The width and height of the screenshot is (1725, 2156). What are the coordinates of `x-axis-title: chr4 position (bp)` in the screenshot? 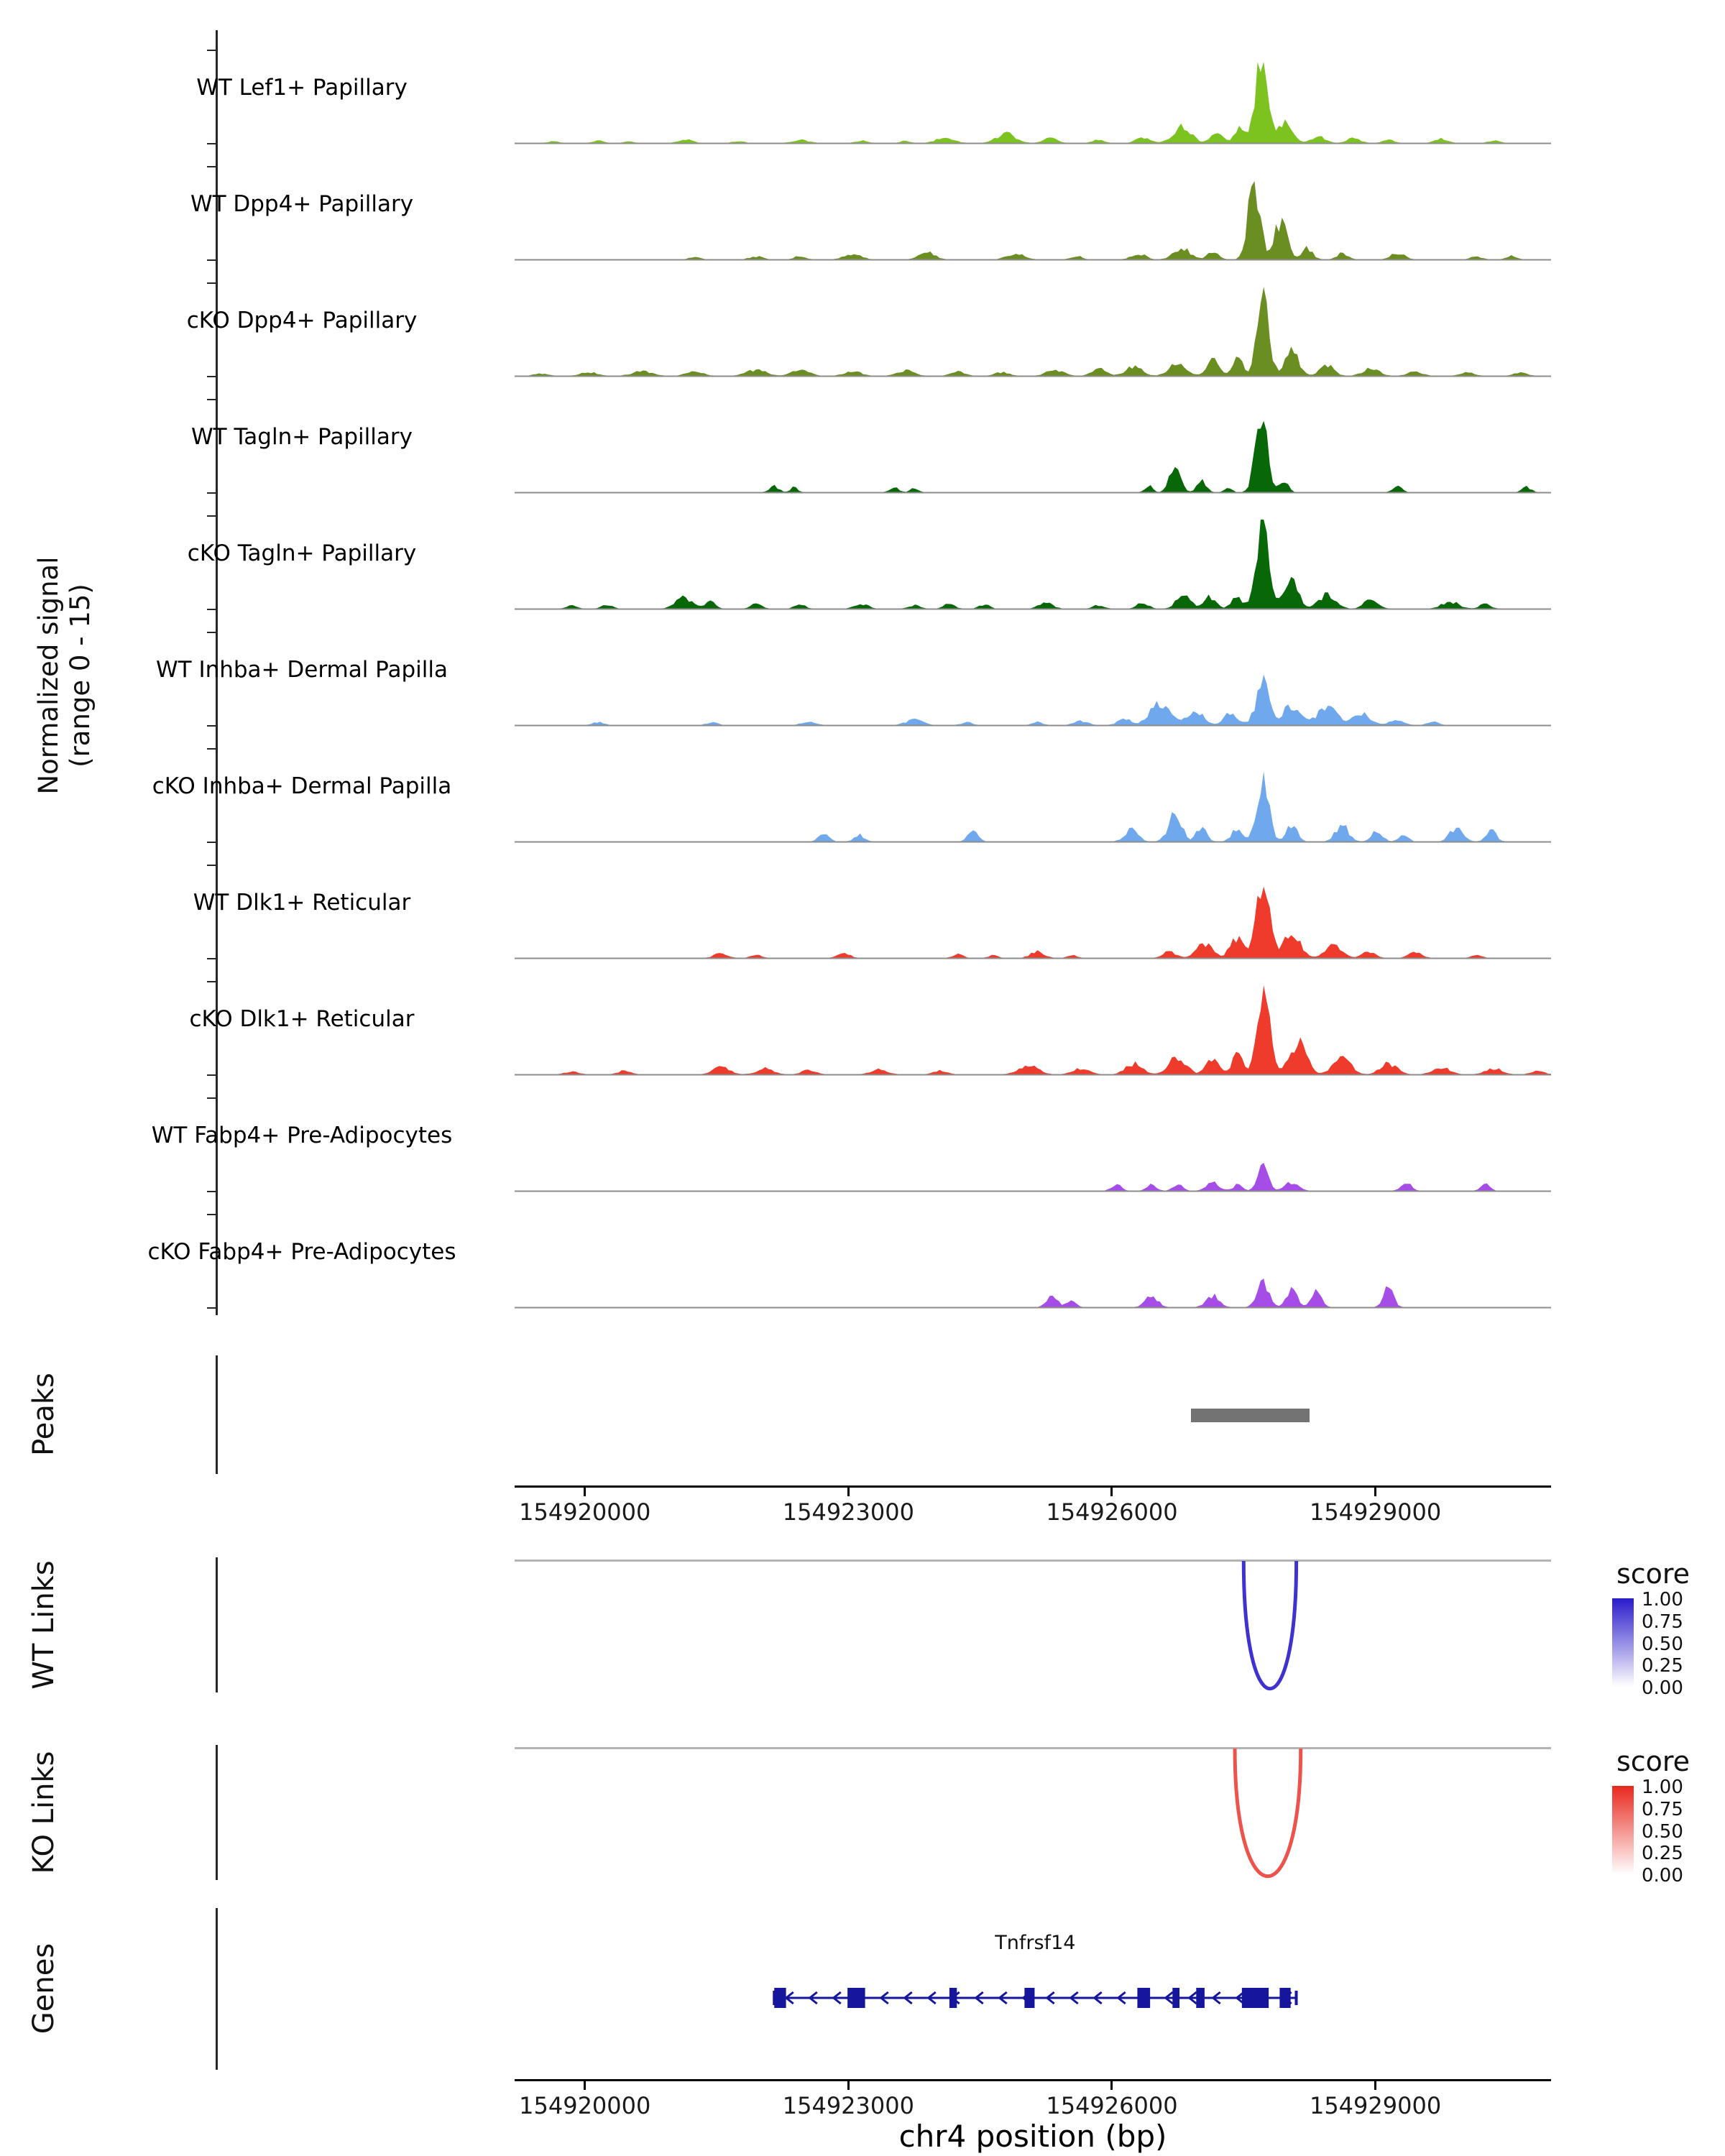 It's located at (1032, 2136).